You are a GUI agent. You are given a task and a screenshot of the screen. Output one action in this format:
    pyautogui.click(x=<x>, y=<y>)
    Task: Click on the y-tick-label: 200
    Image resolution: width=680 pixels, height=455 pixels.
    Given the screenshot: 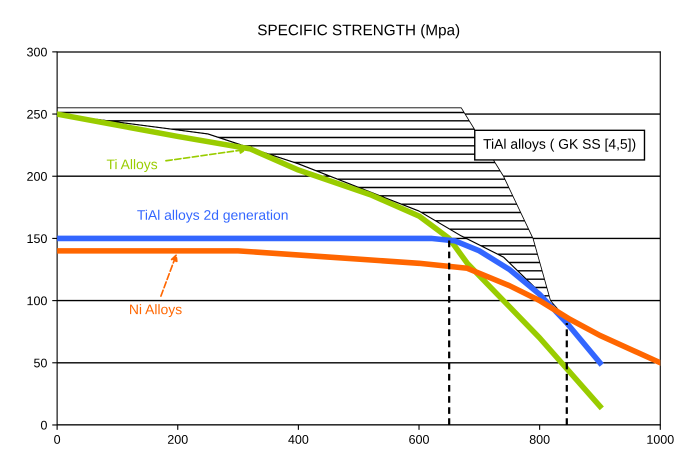 What is the action you would take?
    pyautogui.click(x=37, y=176)
    